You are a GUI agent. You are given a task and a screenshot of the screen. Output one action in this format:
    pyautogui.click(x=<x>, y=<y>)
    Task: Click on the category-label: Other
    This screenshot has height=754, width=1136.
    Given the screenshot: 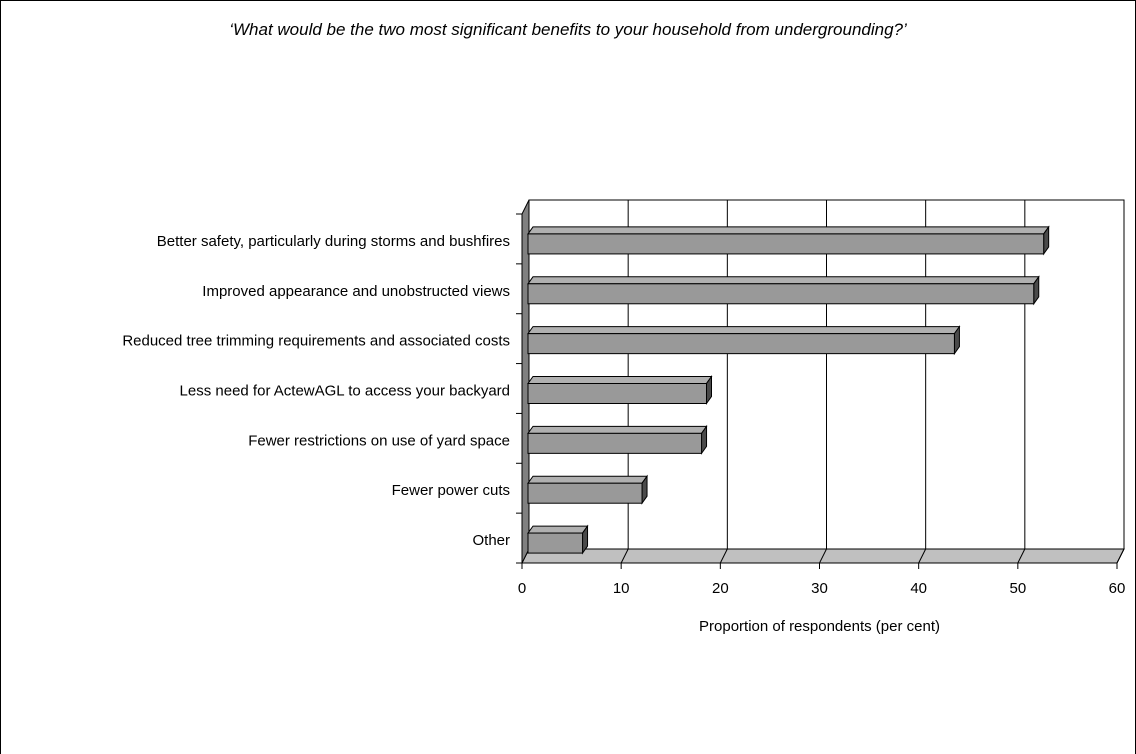 What is the action you would take?
    pyautogui.click(x=491, y=540)
    